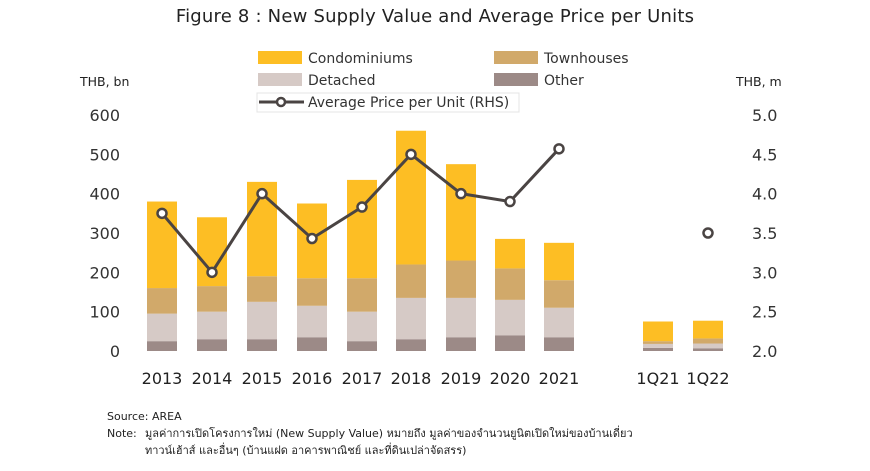  I want to click on bar-townhouses-2016, so click(312, 292).